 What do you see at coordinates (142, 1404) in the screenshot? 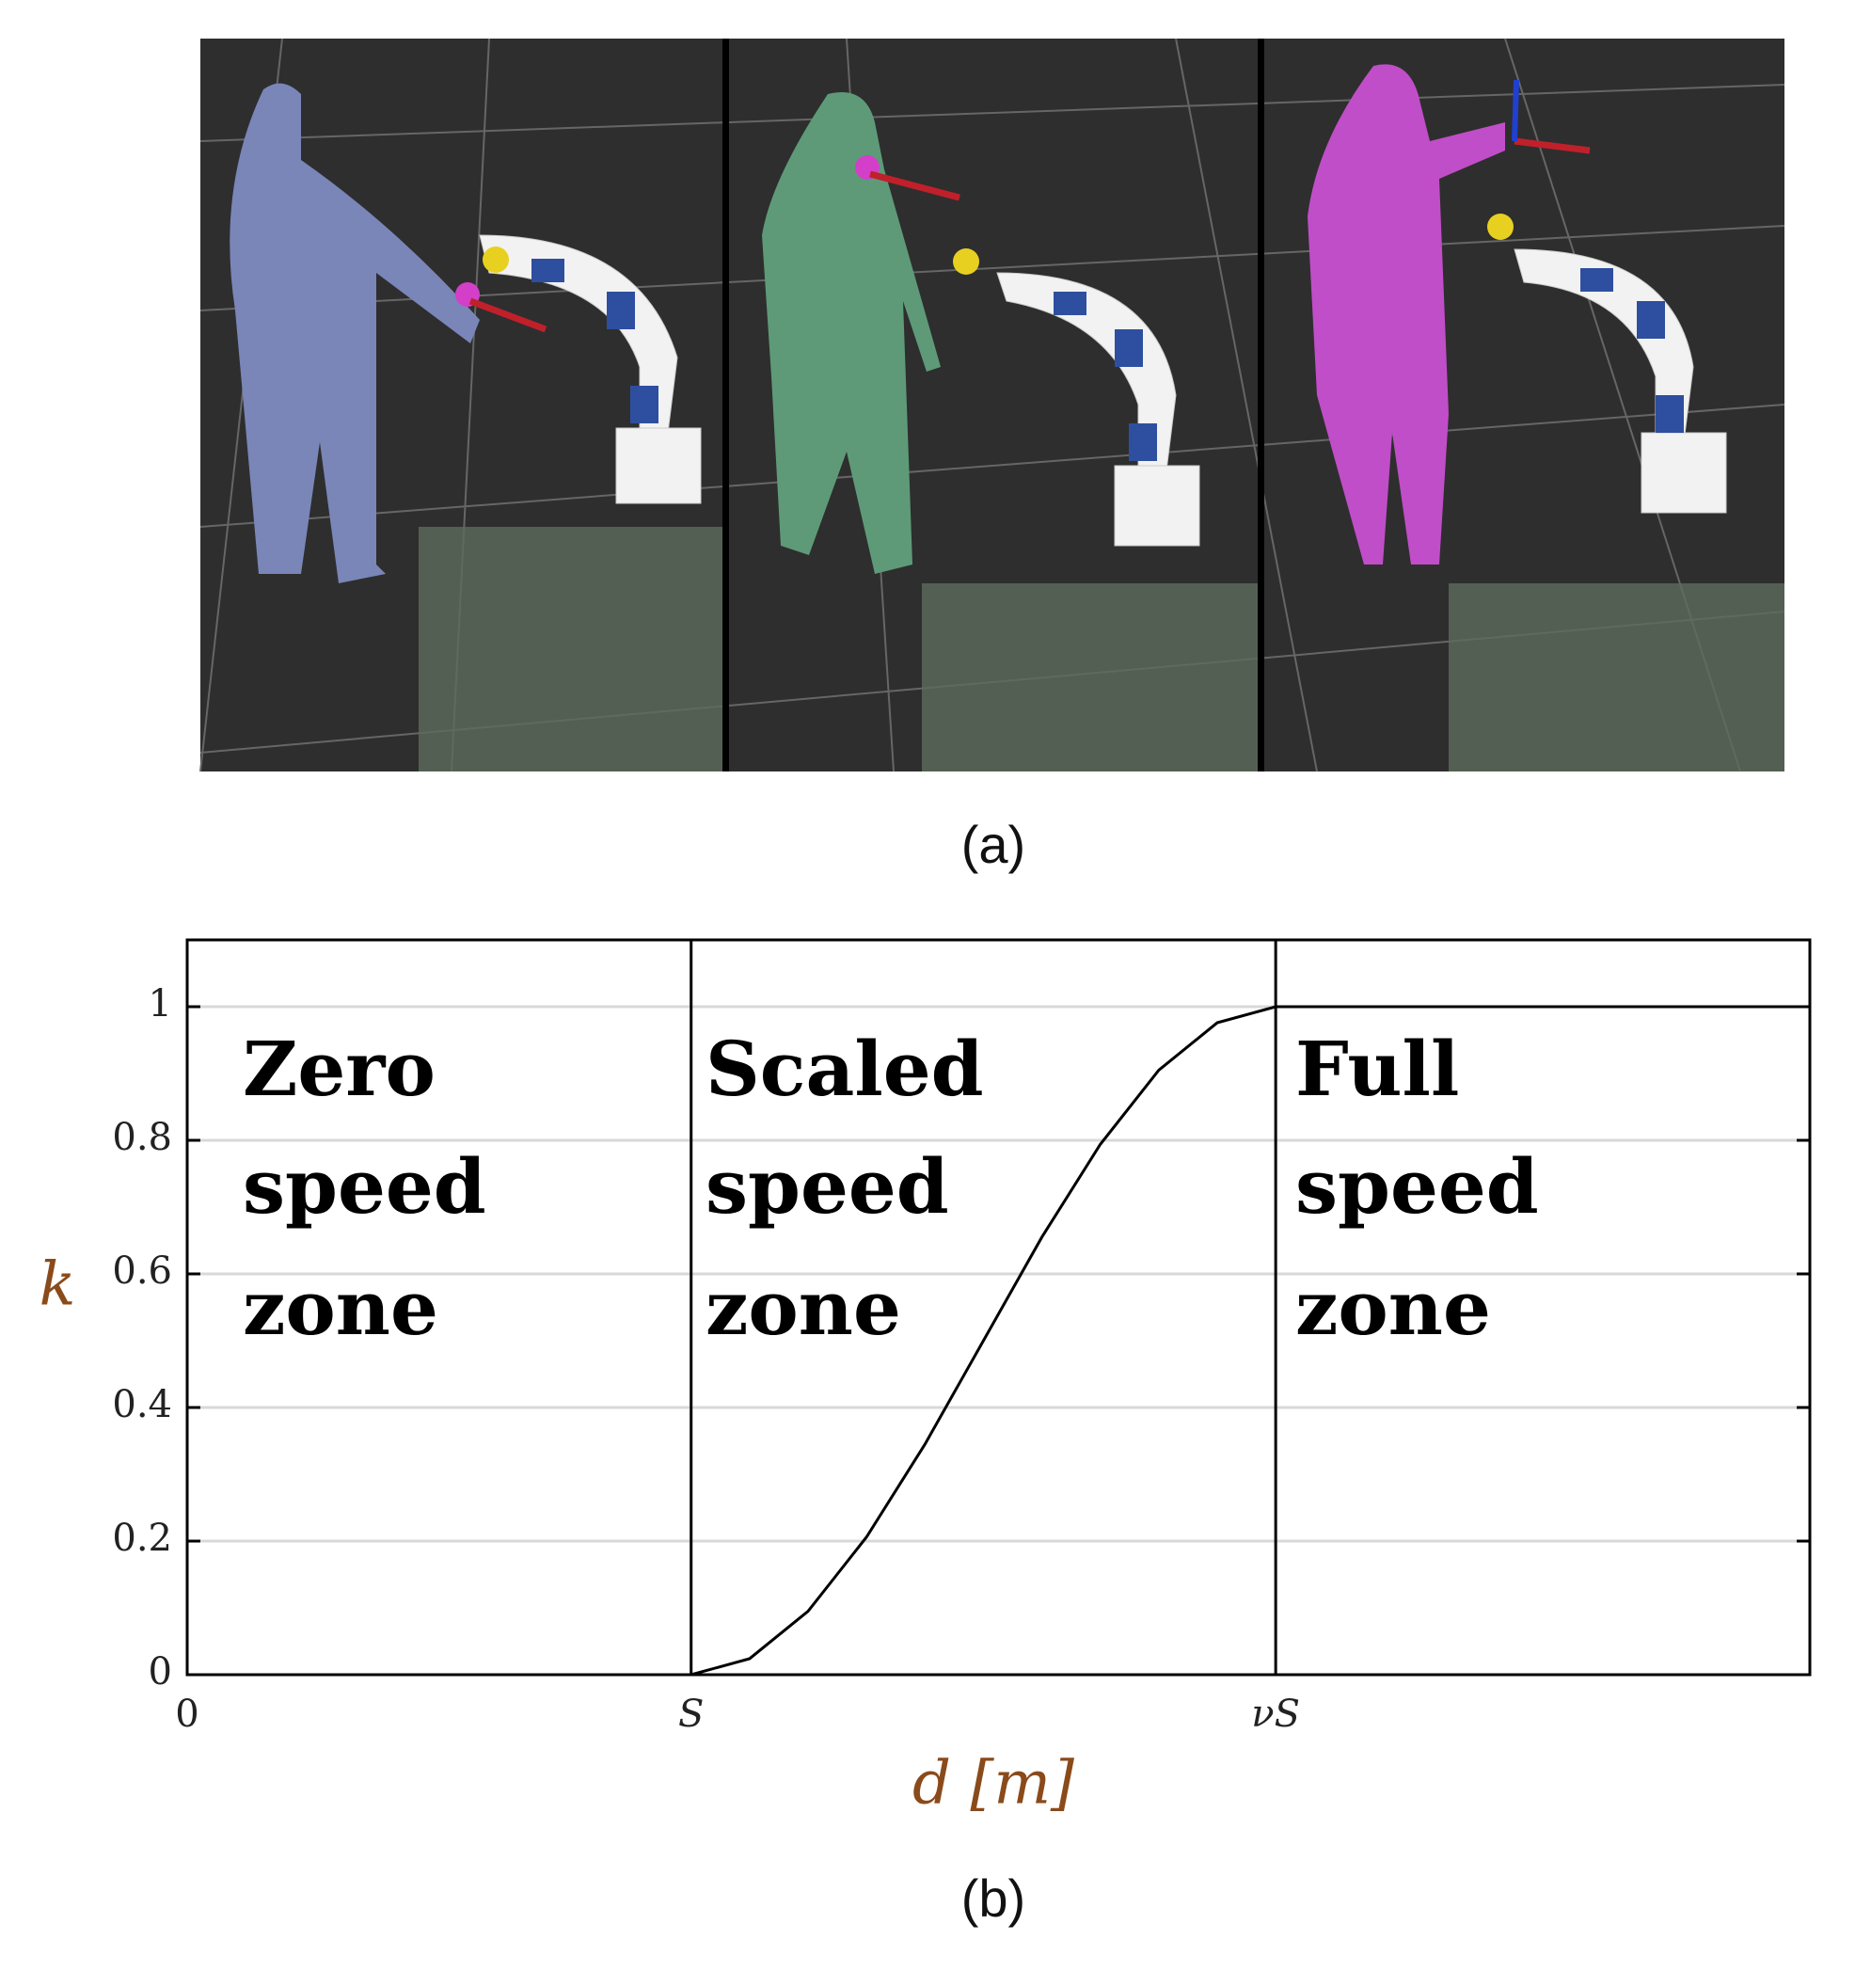
I see `y-tick-label: 0.4` at bounding box center [142, 1404].